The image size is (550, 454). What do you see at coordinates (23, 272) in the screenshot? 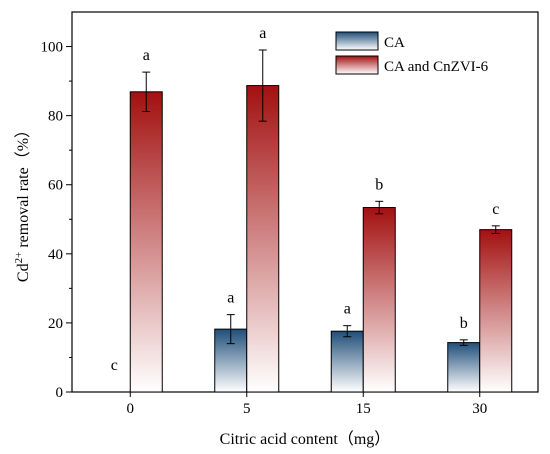
I see `y-axis-title-main: Cd` at bounding box center [23, 272].